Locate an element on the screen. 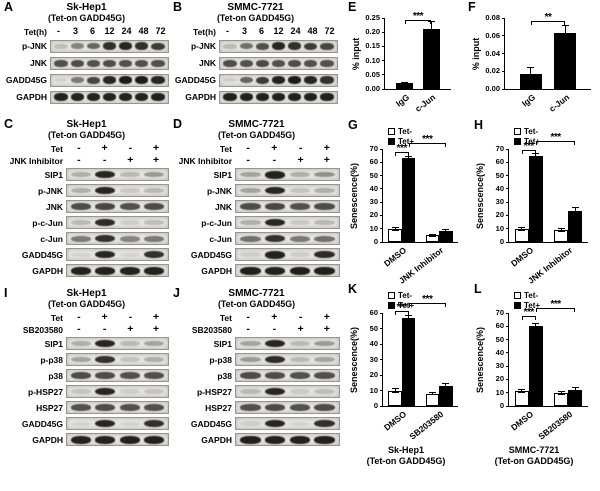 The width and height of the screenshot is (600, 491). lane-header-row: SB203580 - - + + is located at coordinates (256, 330).